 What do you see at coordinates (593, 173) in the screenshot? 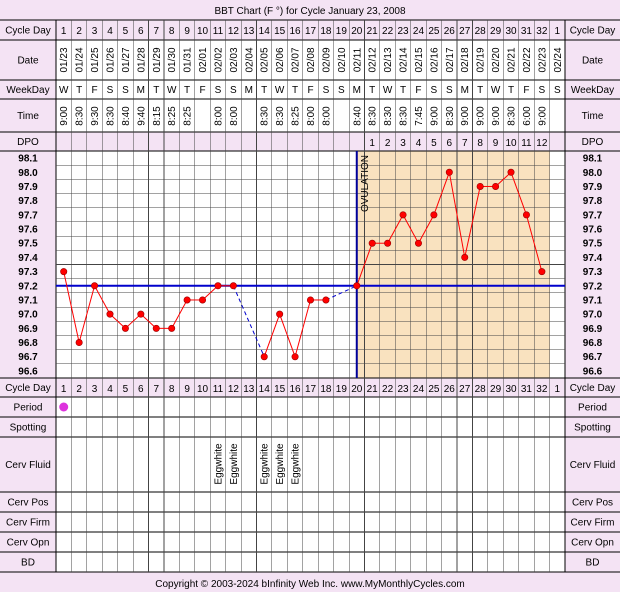
I see `y-tick-label-right: 98.0` at bounding box center [593, 173].